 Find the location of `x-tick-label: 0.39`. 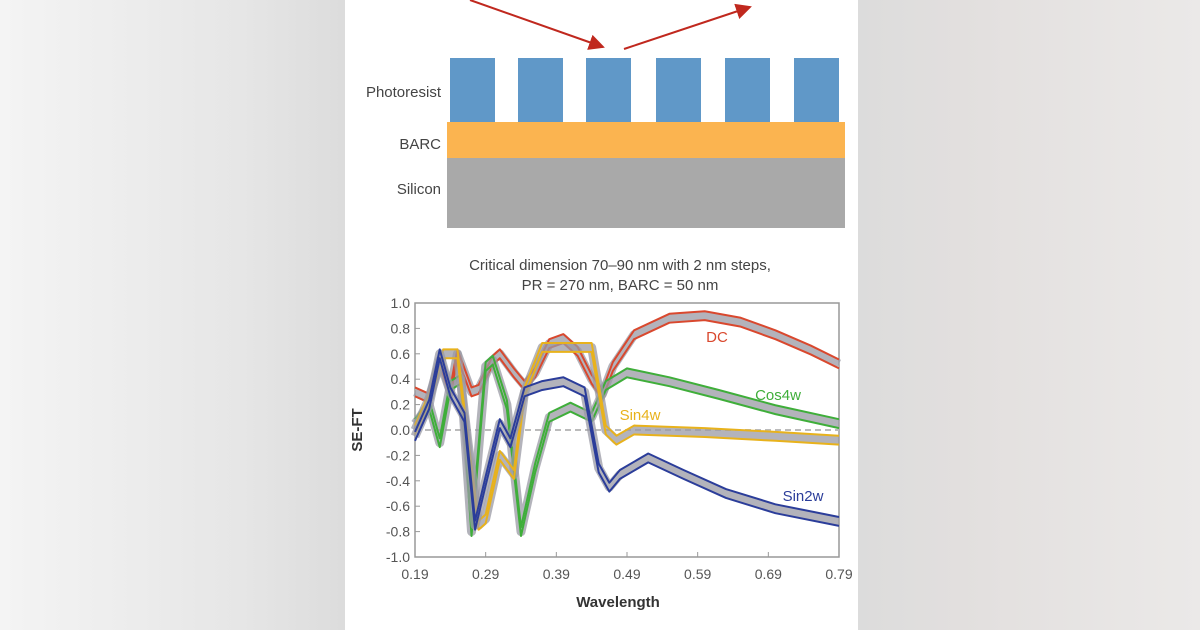

x-tick-label: 0.39 is located at coordinates (556, 574).